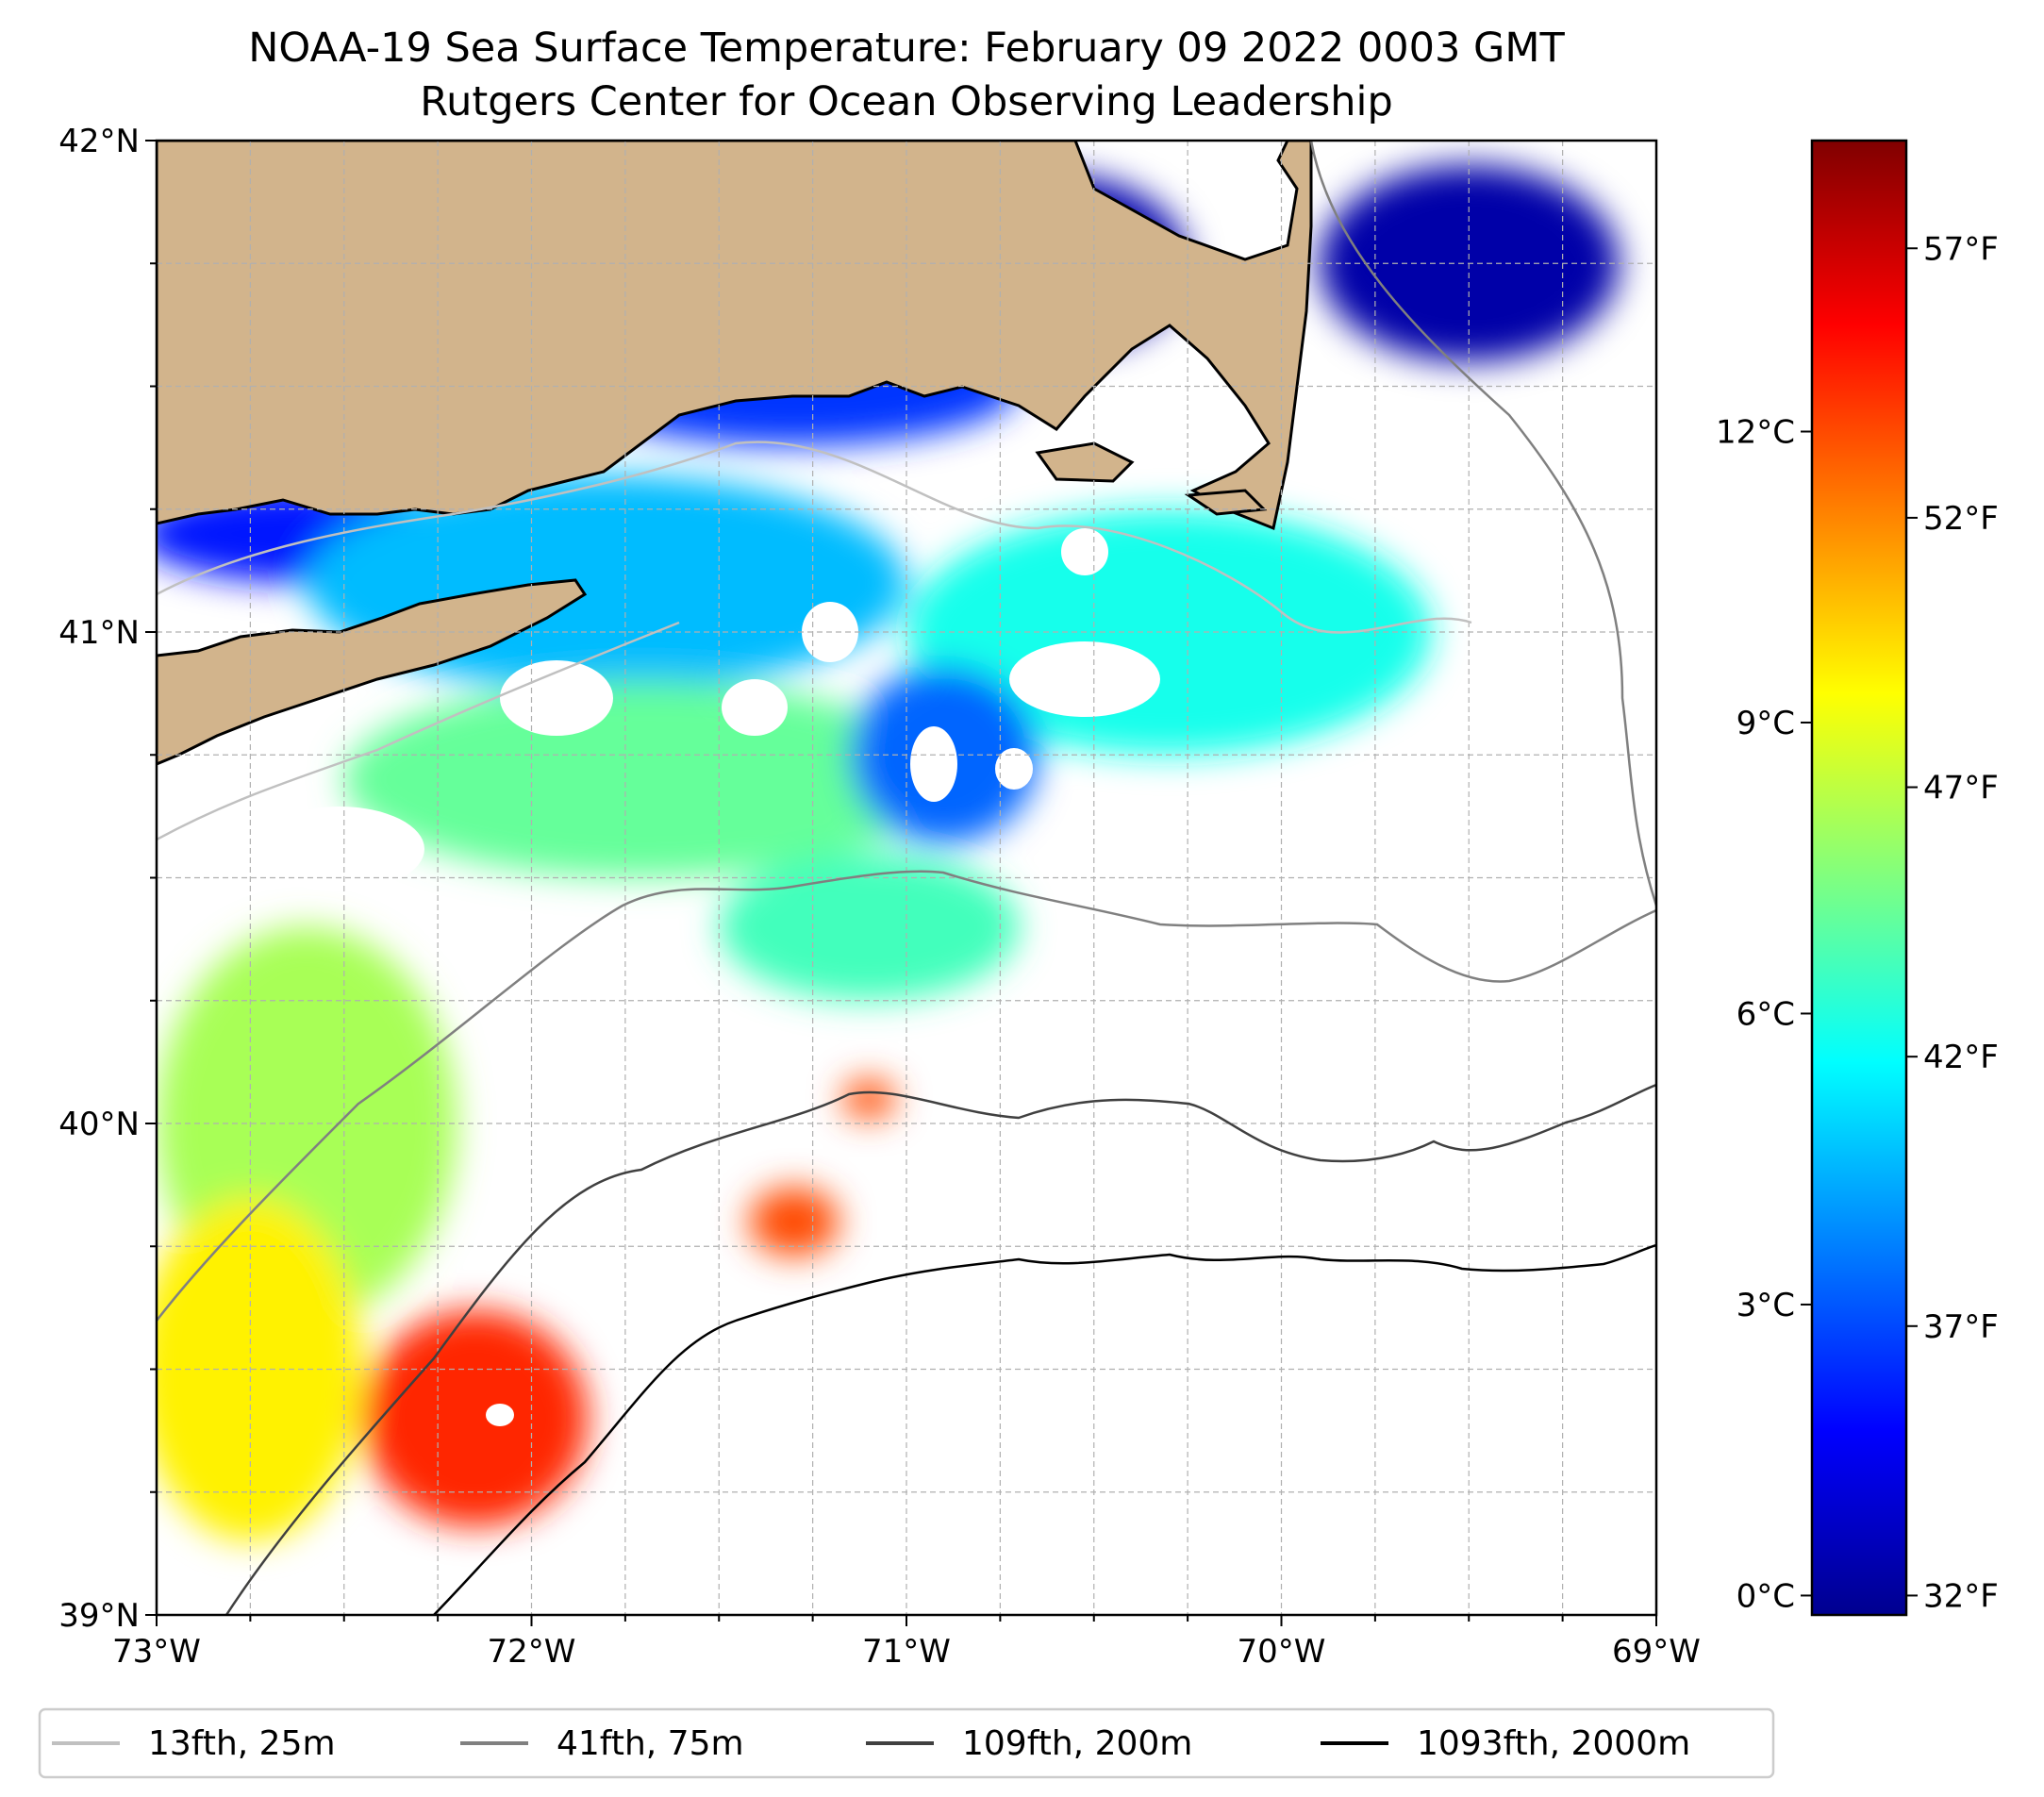 The width and height of the screenshot is (2044, 1797). Describe the element at coordinates (1077, 1743) in the screenshot. I see `legend-label-2: 109fth, 200m` at that location.